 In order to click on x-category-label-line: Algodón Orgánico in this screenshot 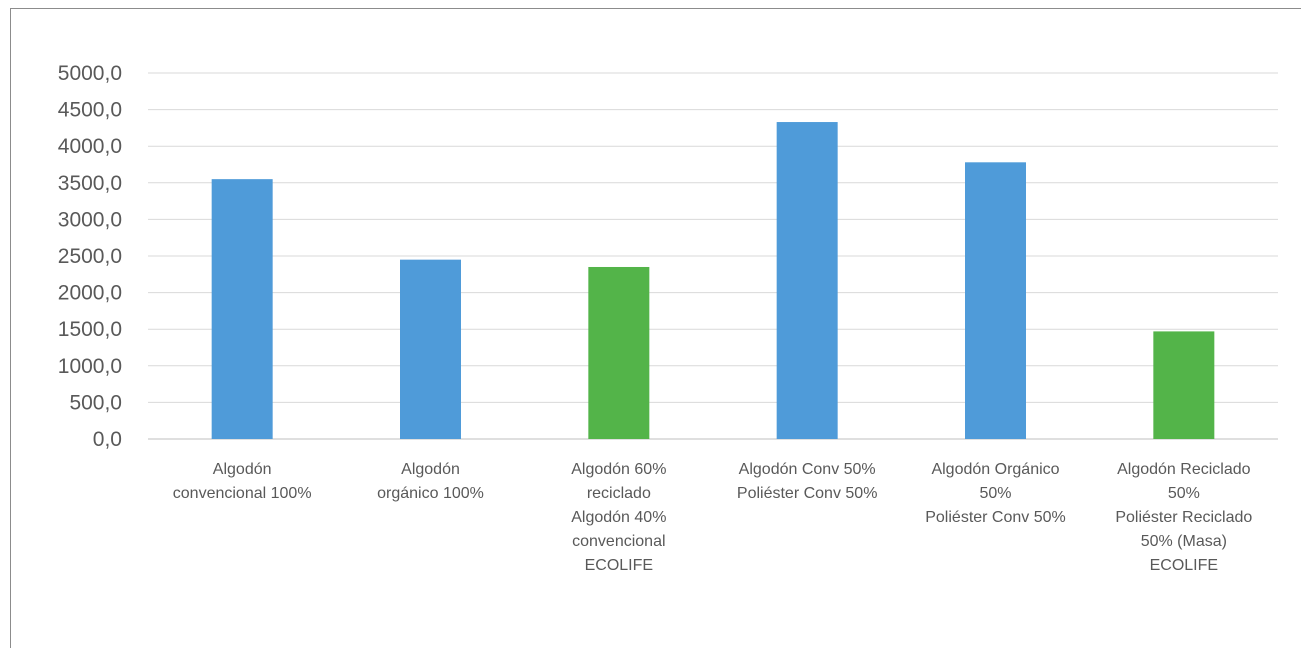, I will do `click(995, 469)`.